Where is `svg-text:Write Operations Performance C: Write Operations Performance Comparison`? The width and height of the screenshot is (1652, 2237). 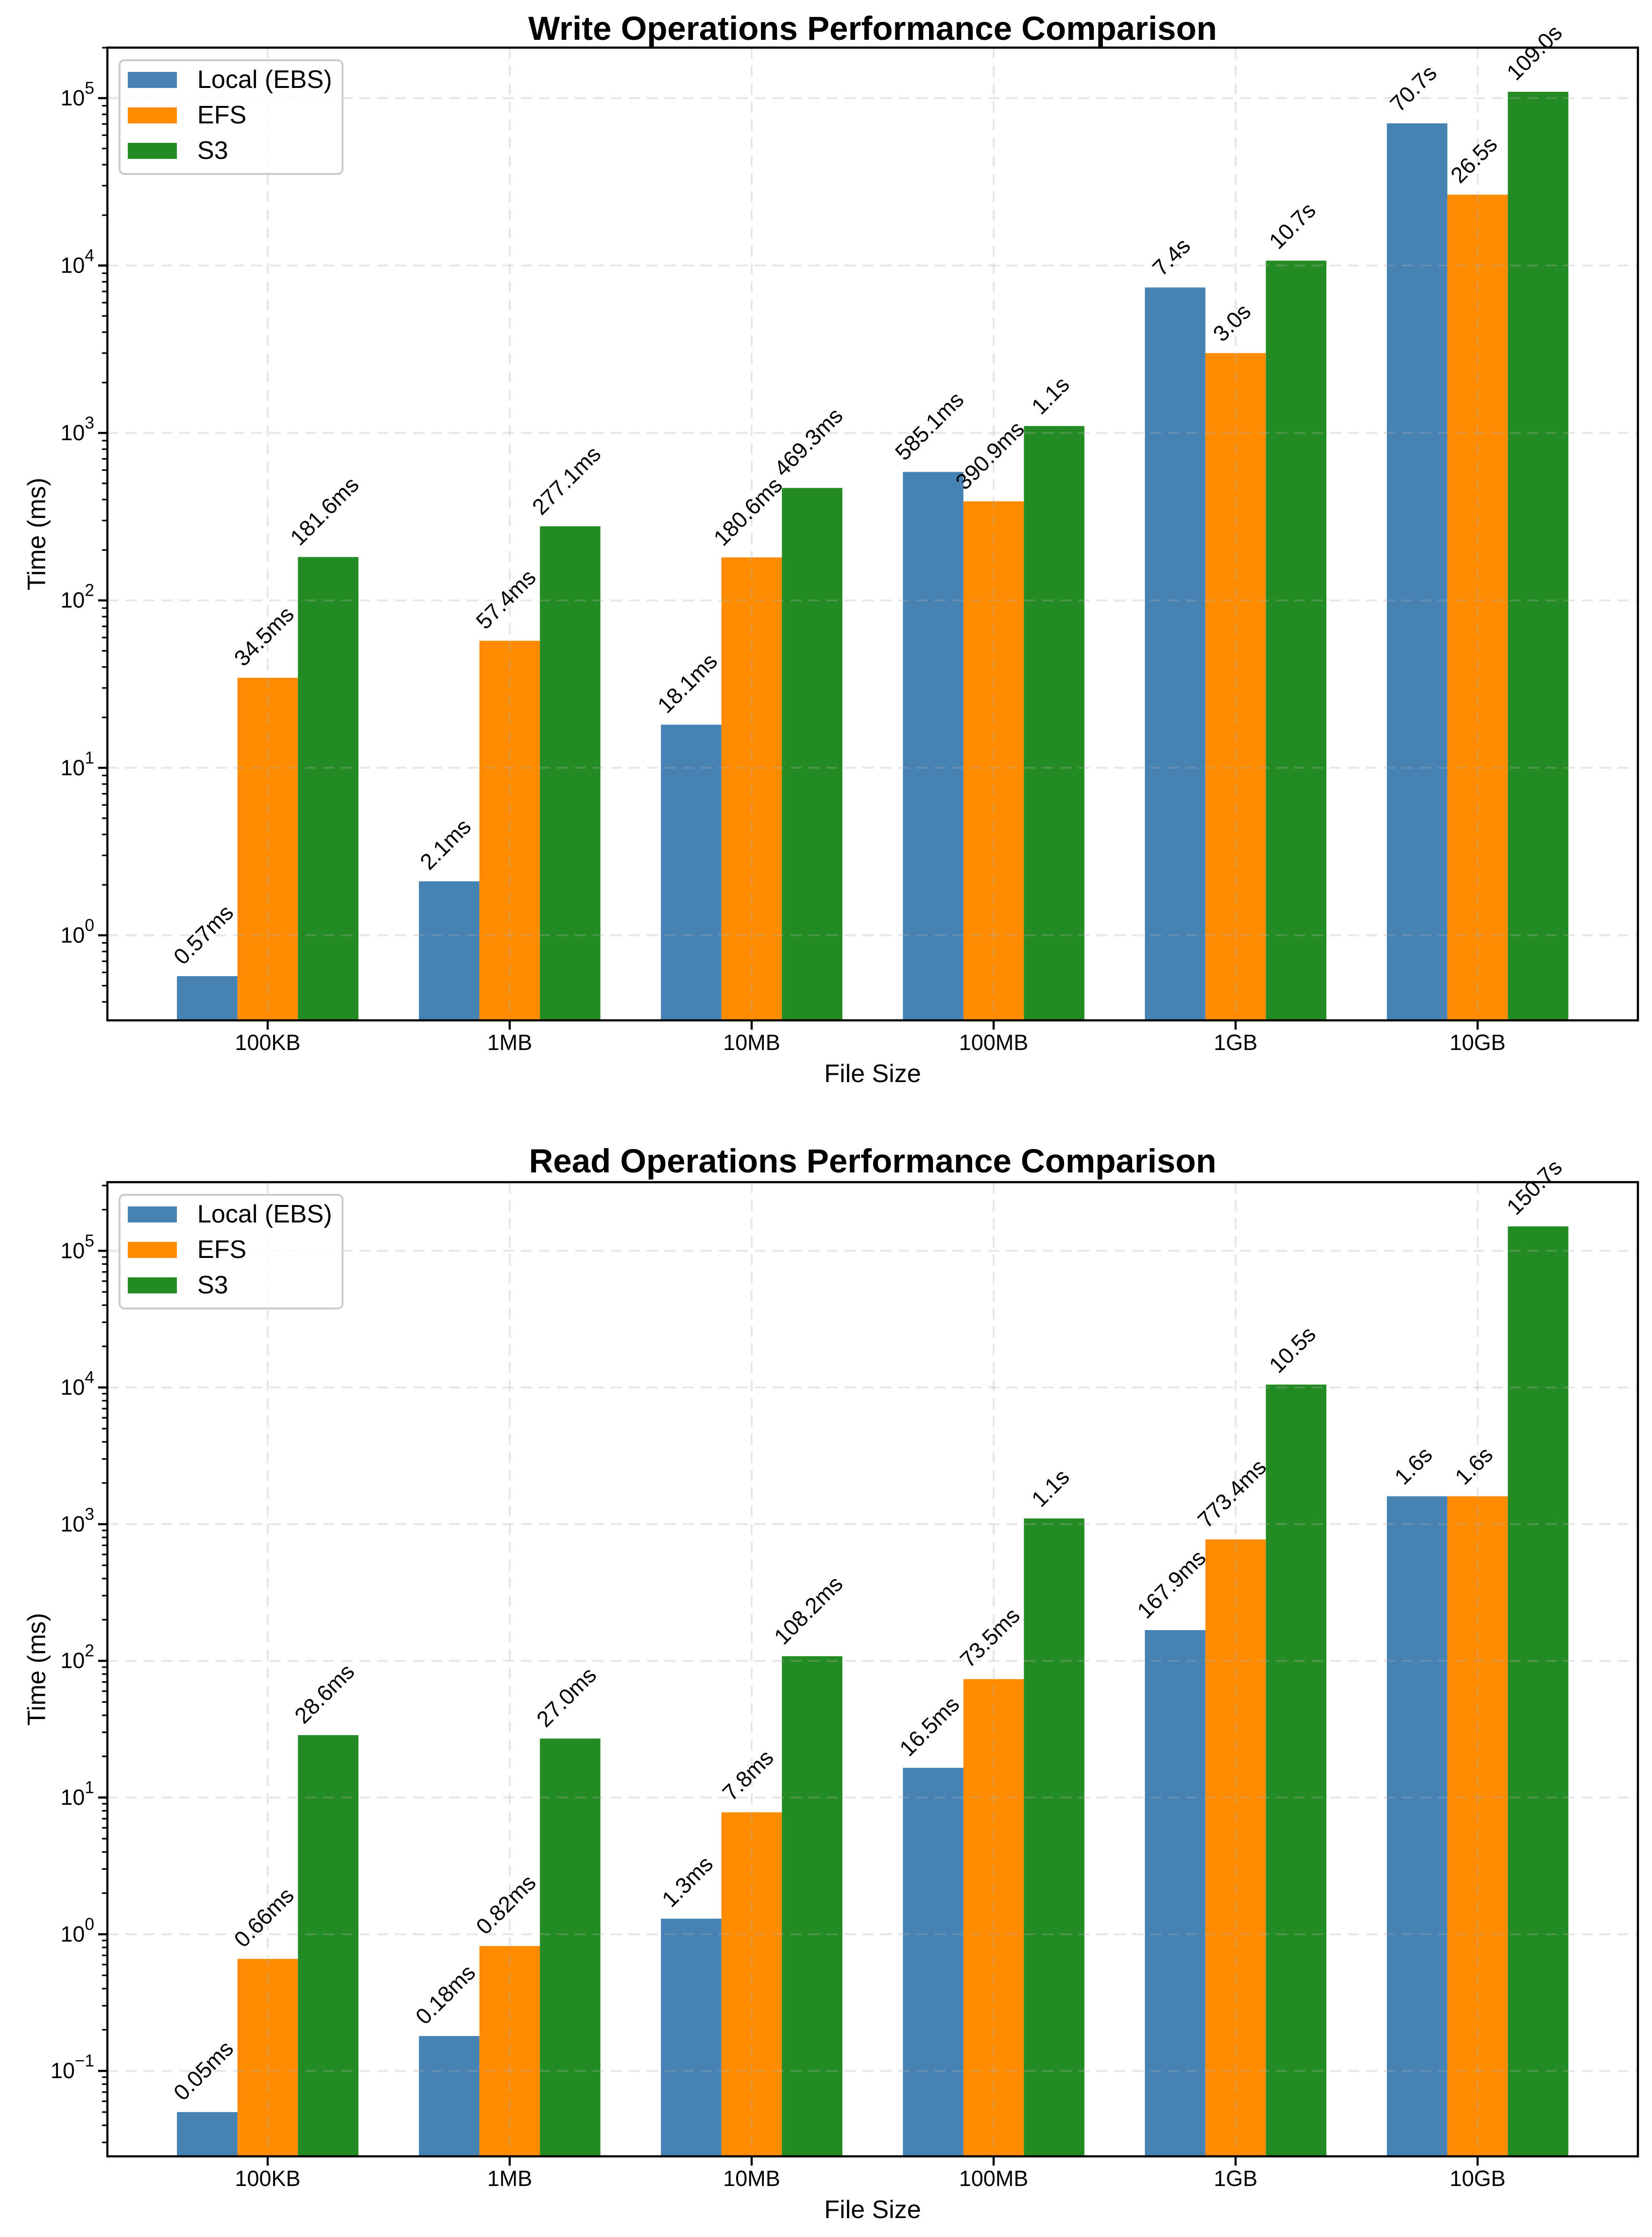 svg-text:Write Operations Performance C: Write Operations Performance Comparison is located at coordinates (873, 28).